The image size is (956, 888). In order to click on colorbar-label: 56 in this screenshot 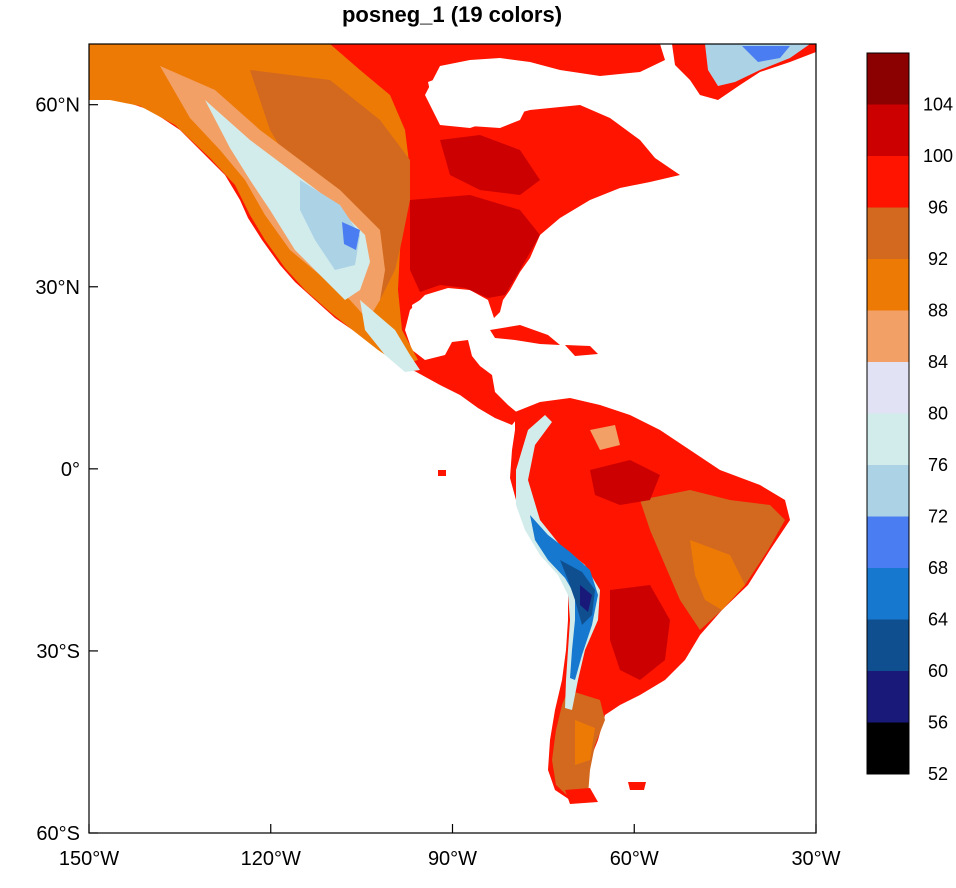, I will do `click(938, 723)`.